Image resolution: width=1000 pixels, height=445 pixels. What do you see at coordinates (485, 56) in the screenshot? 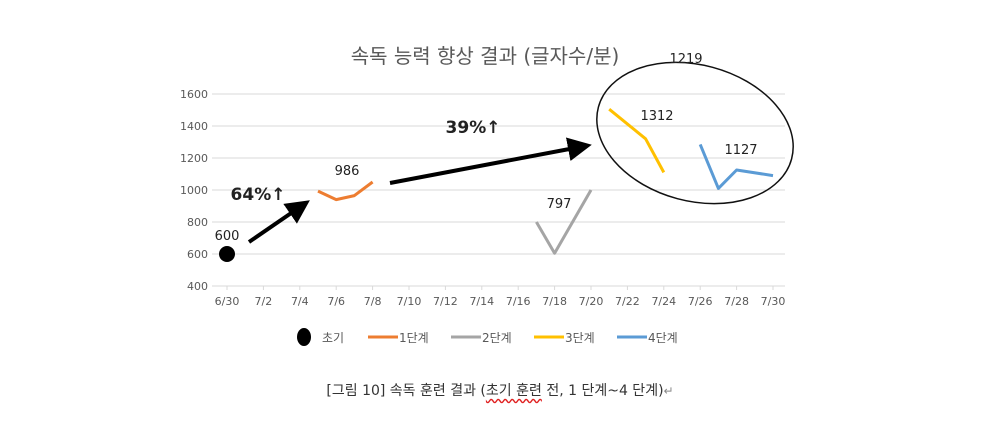
I see `chart-title: 속독 능력 향상 결과 (글자수/분)` at bounding box center [485, 56].